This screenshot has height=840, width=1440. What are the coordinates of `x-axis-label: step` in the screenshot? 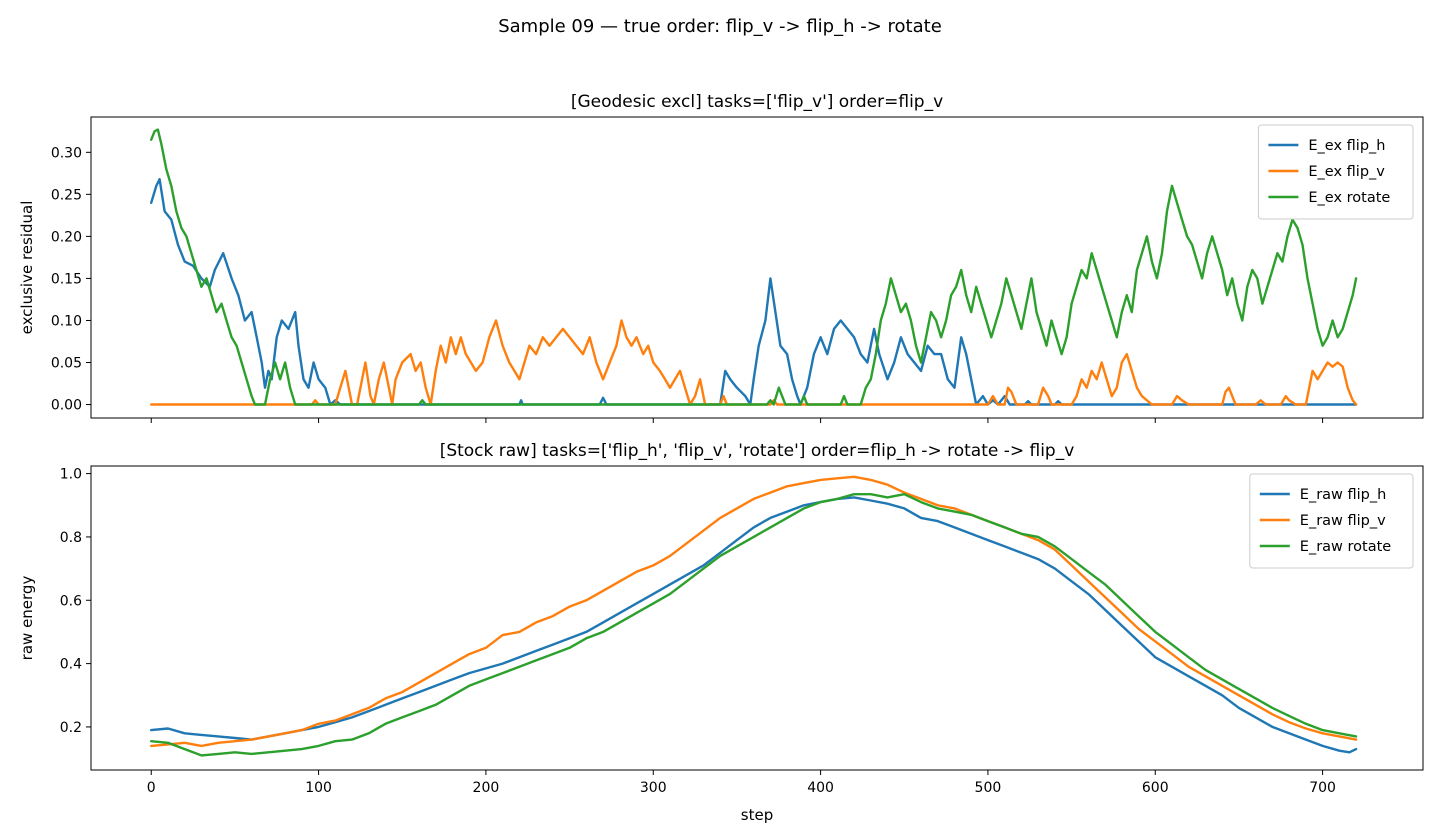 It's located at (757, 815).